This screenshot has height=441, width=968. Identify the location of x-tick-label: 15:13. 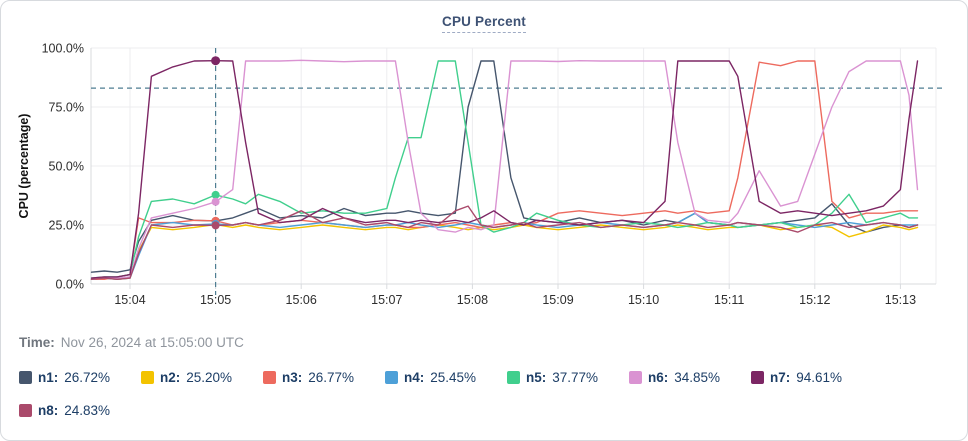
(900, 300).